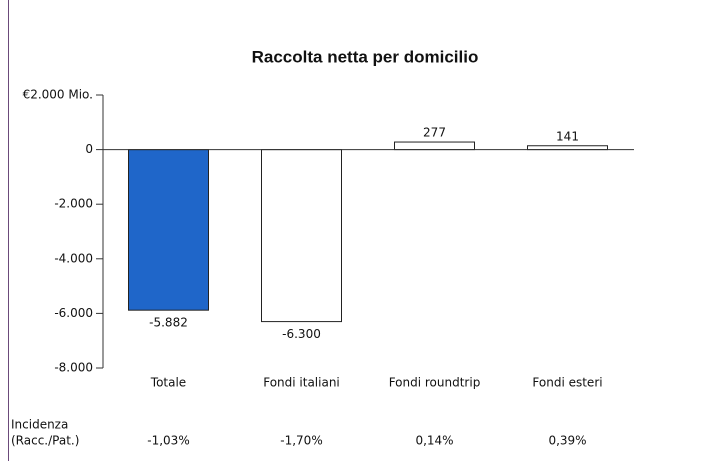  What do you see at coordinates (434, 133) in the screenshot?
I see `data-label: 277` at bounding box center [434, 133].